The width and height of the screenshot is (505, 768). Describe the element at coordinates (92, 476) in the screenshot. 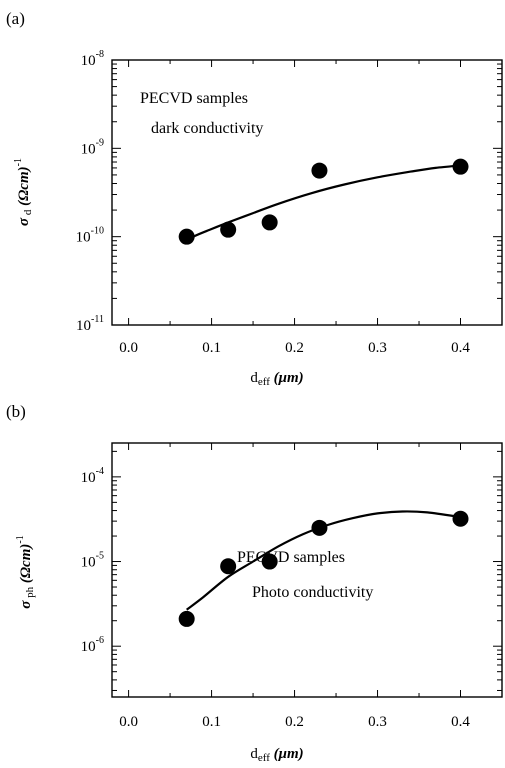

I see `y-tick-label: 10⁻⁴` at that location.